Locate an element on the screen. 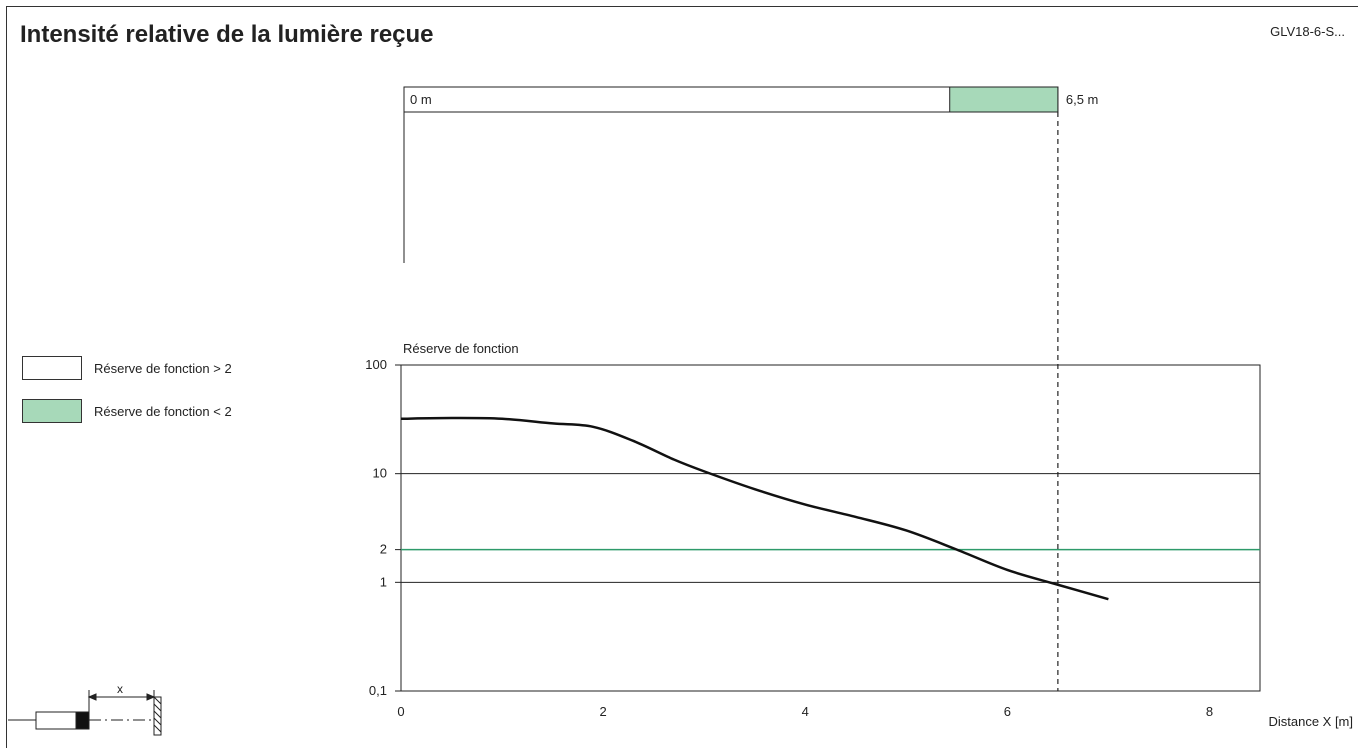 Image resolution: width=1359 pixels, height=749 pixels. sensor-schematic-icon is located at coordinates (85, 713).